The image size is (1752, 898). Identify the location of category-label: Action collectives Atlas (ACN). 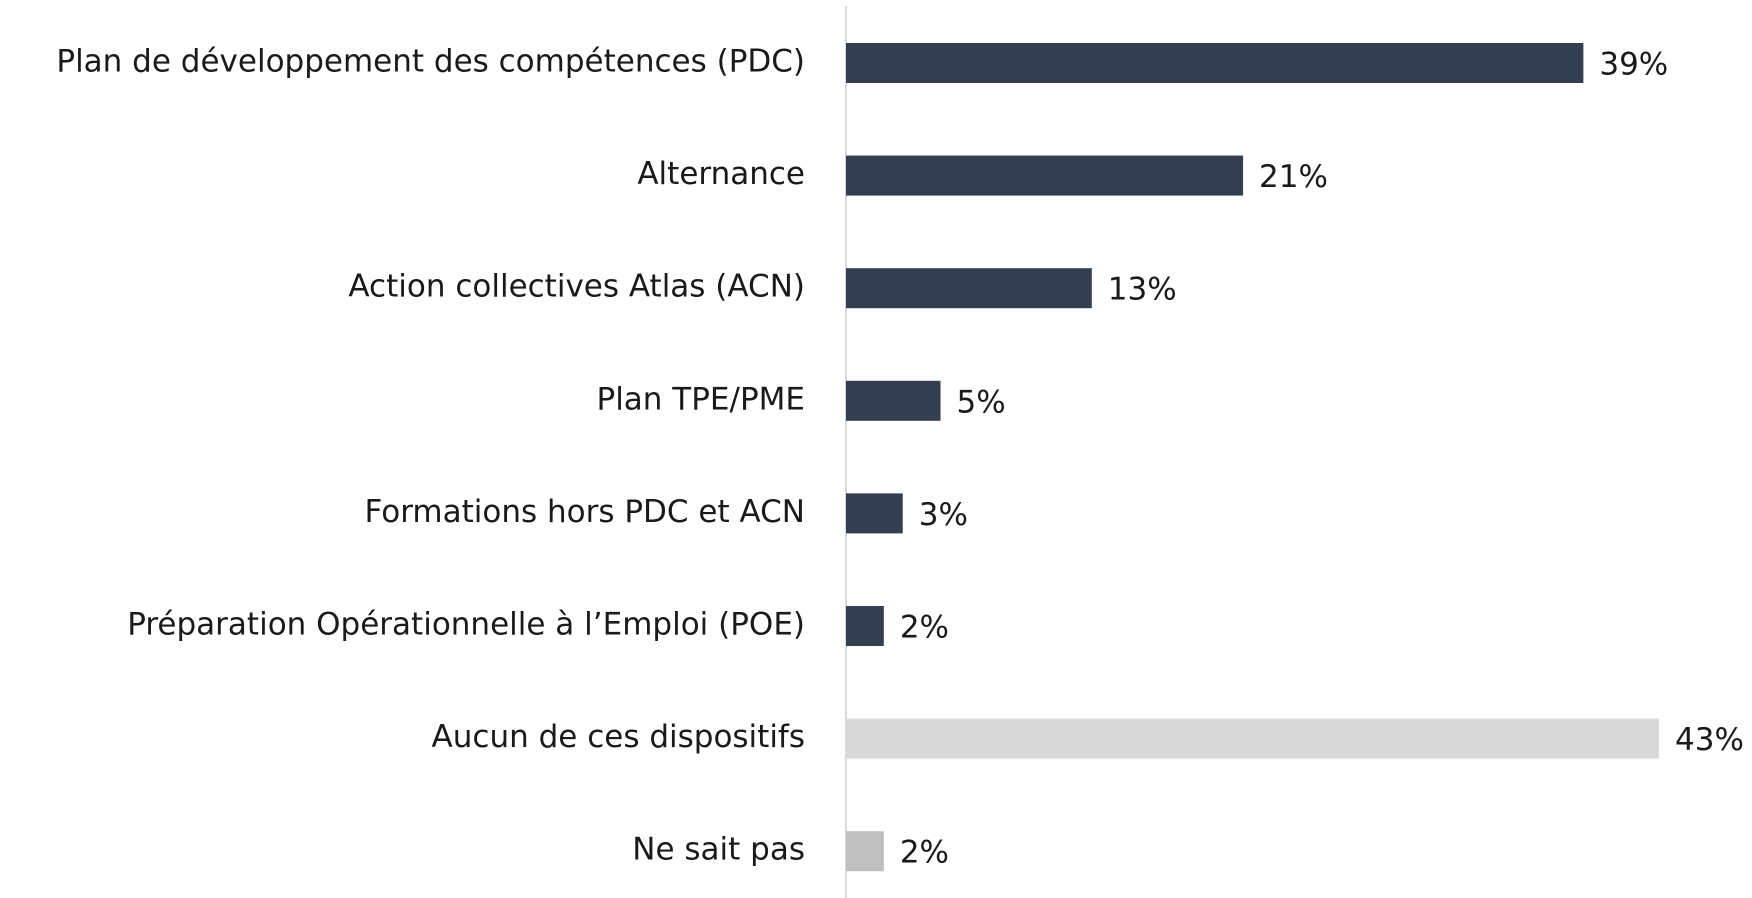
(576, 287).